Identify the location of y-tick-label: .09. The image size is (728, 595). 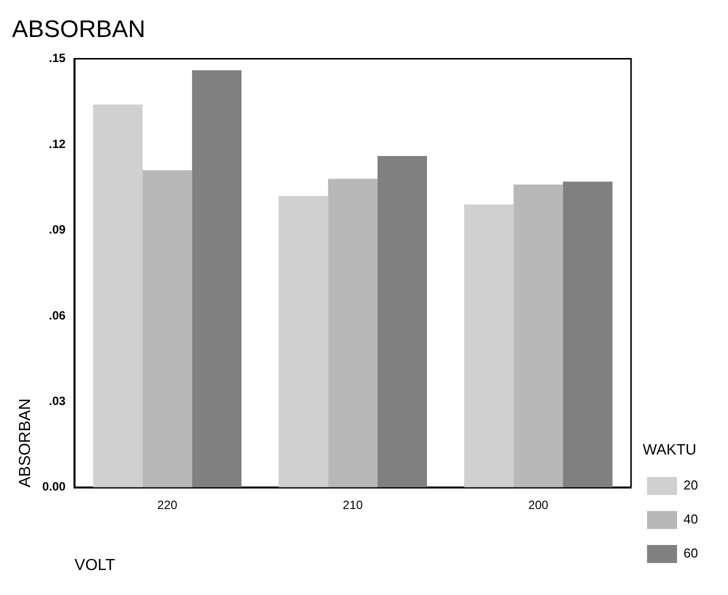
(57, 229).